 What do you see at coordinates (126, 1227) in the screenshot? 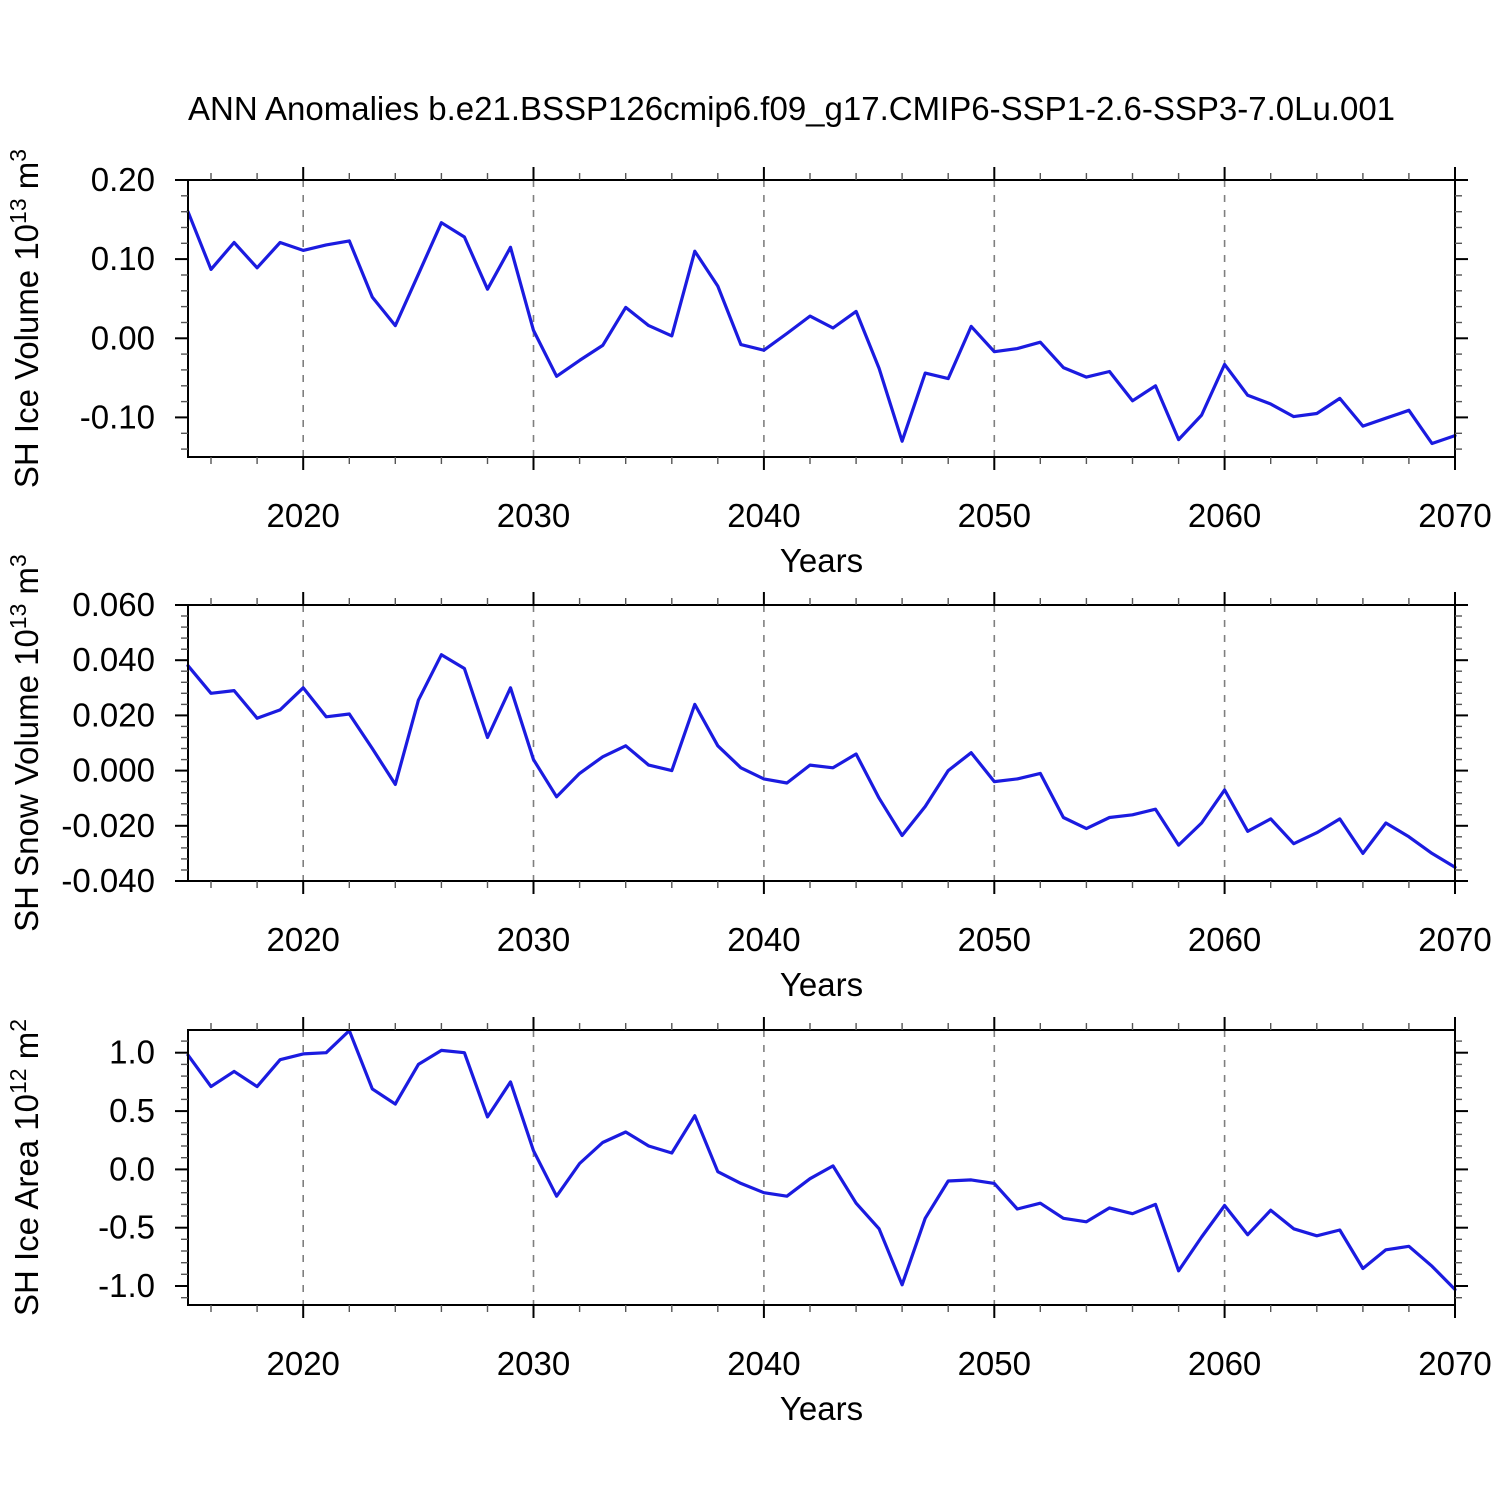
I see `y-tick-label: -0.5` at bounding box center [126, 1227].